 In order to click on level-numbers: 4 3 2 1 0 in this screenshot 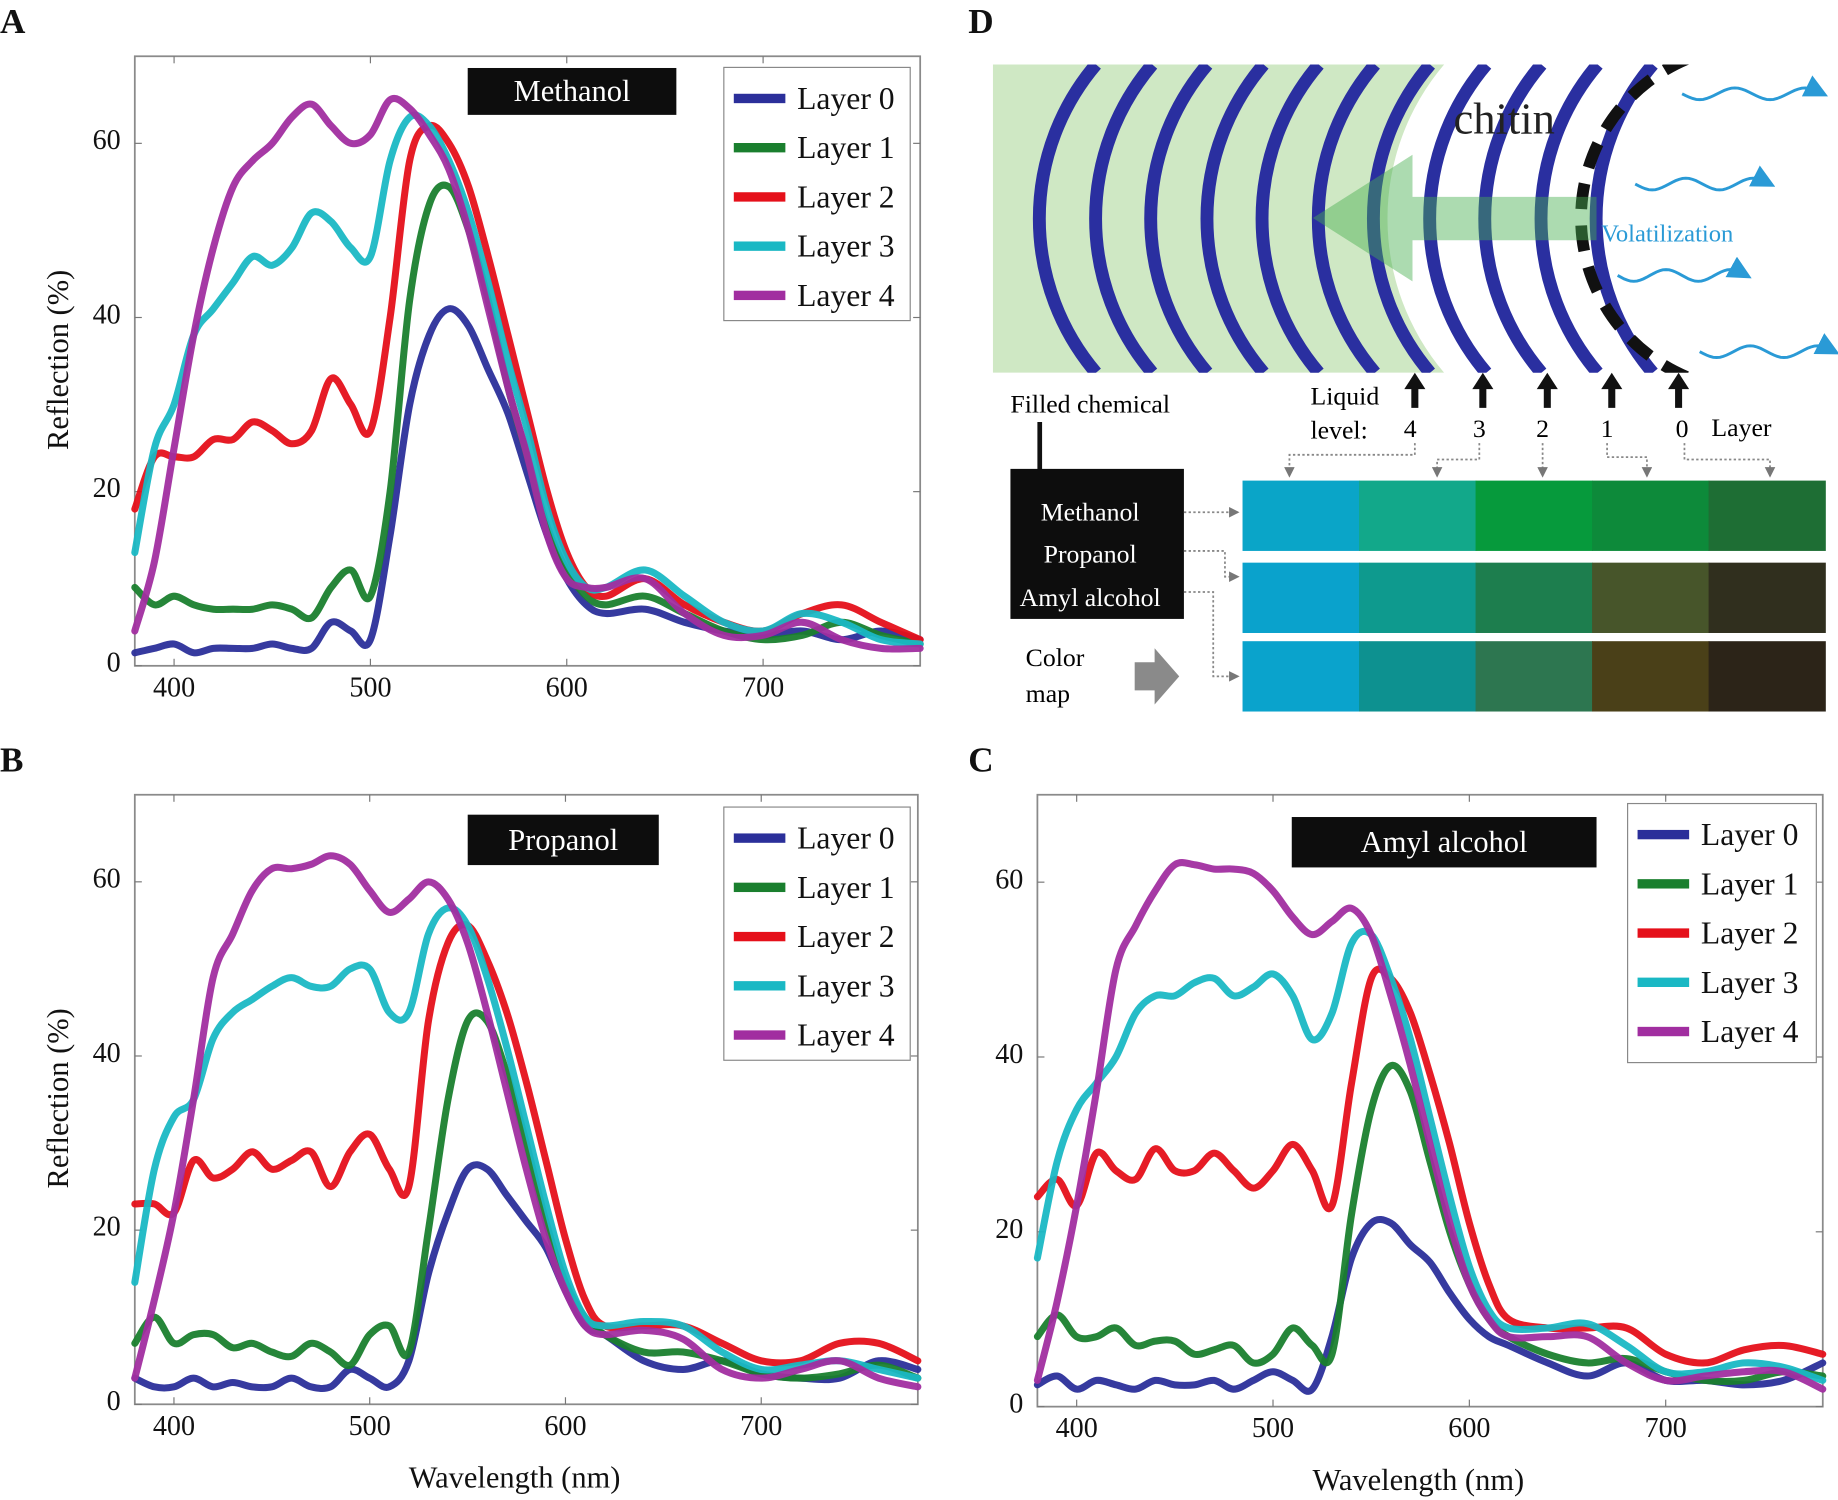, I will do `click(1546, 428)`.